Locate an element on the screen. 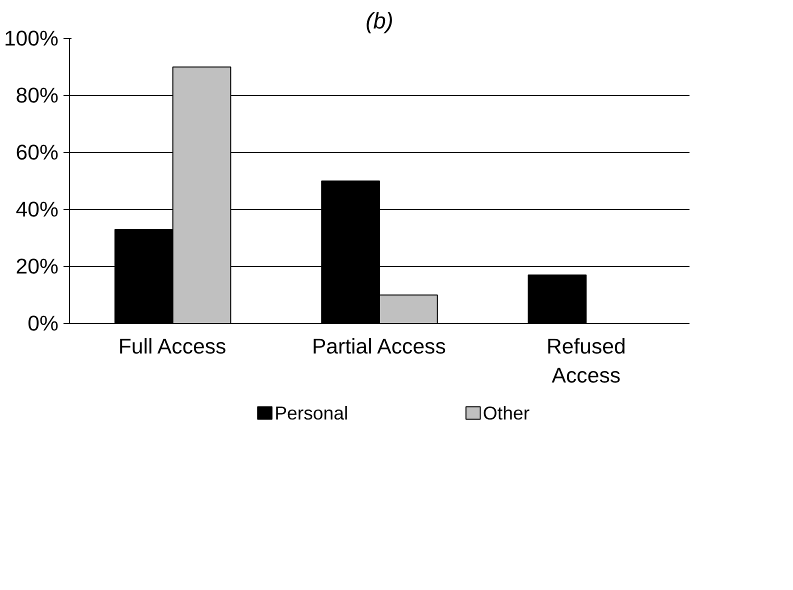 The image size is (793, 590). y-tick-label: 100% is located at coordinates (31, 38).